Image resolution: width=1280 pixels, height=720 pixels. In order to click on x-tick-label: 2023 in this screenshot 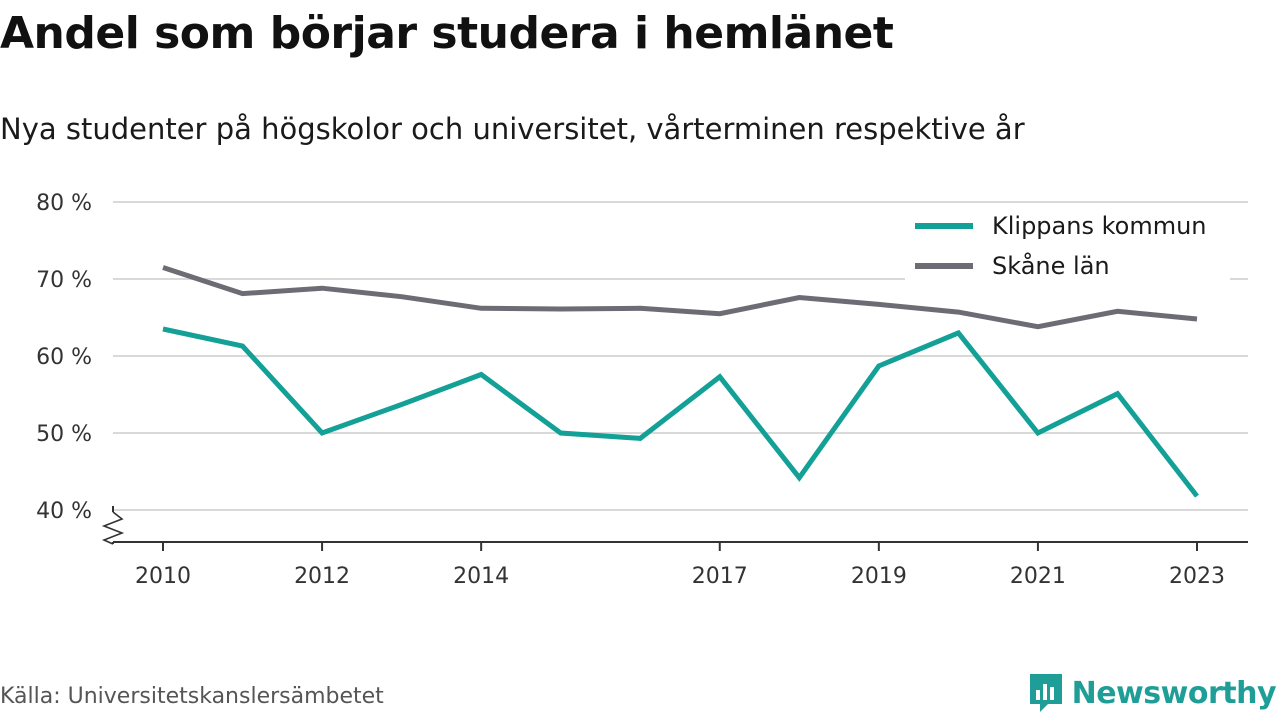, I will do `click(1197, 576)`.